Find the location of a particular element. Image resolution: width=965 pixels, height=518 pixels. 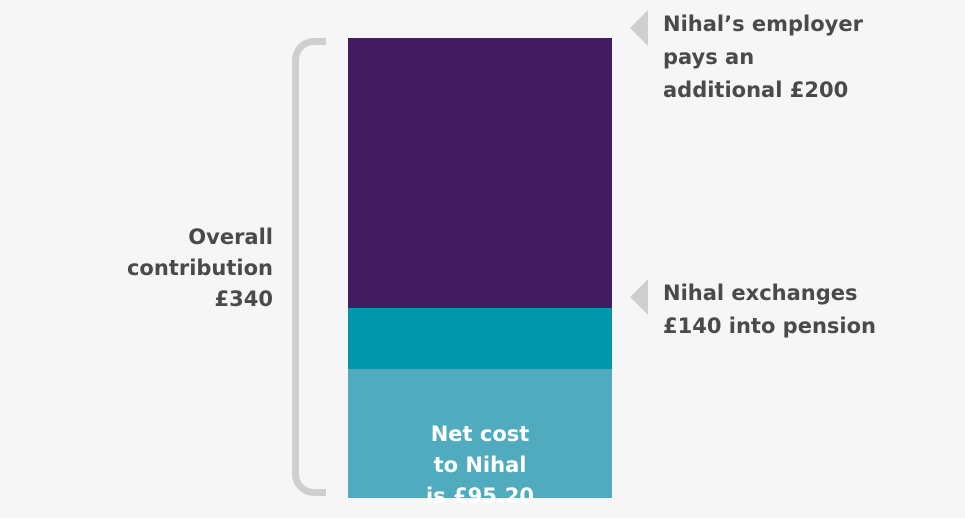

overall-line-2: contribution is located at coordinates (199, 268).